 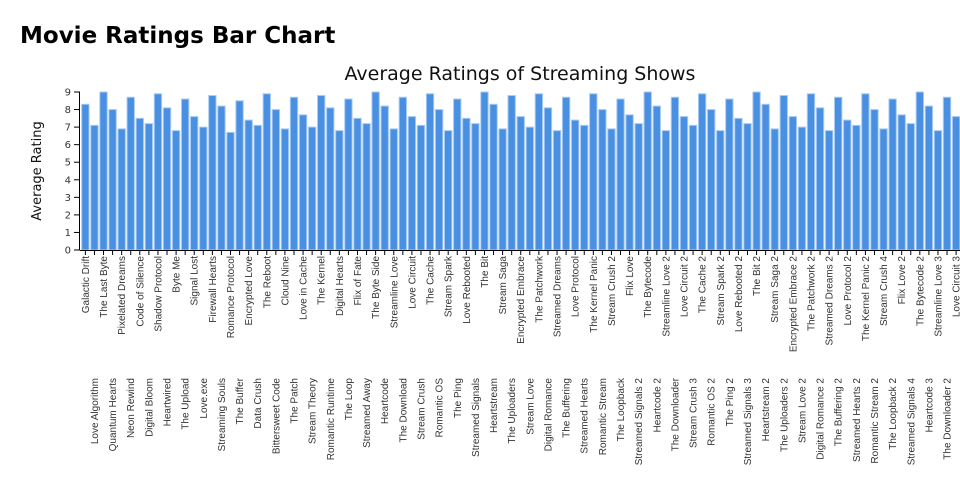 What do you see at coordinates (784, 415) in the screenshot?
I see `x-tick-label: The Uploaders 2` at bounding box center [784, 415].